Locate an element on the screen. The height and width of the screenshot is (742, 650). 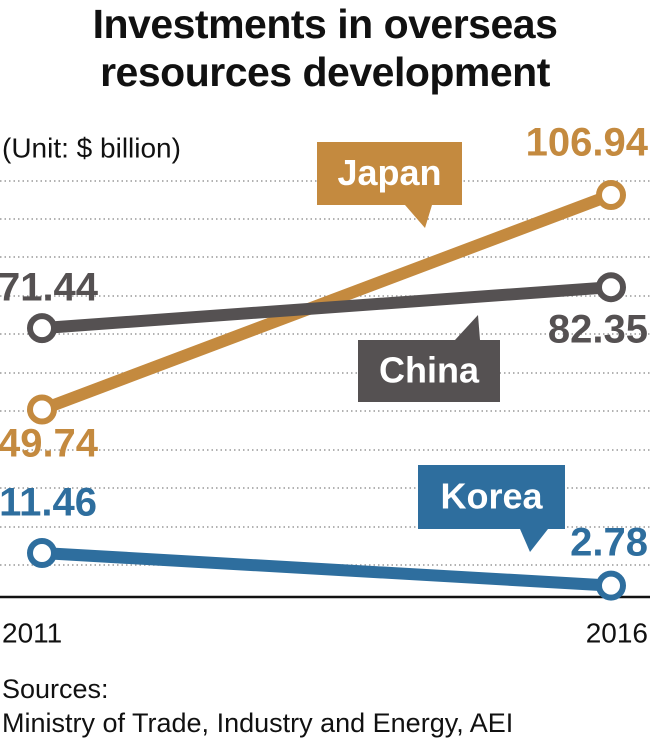
legend-label: Japan is located at coordinates (389, 172).